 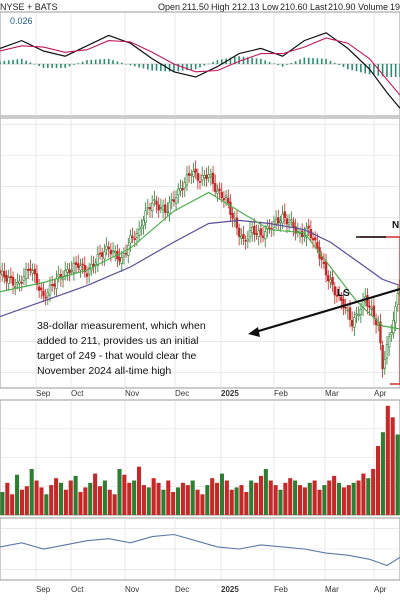 What do you see at coordinates (324, 302) in the screenshot?
I see `pattern-annotations: LS N` at bounding box center [324, 302].